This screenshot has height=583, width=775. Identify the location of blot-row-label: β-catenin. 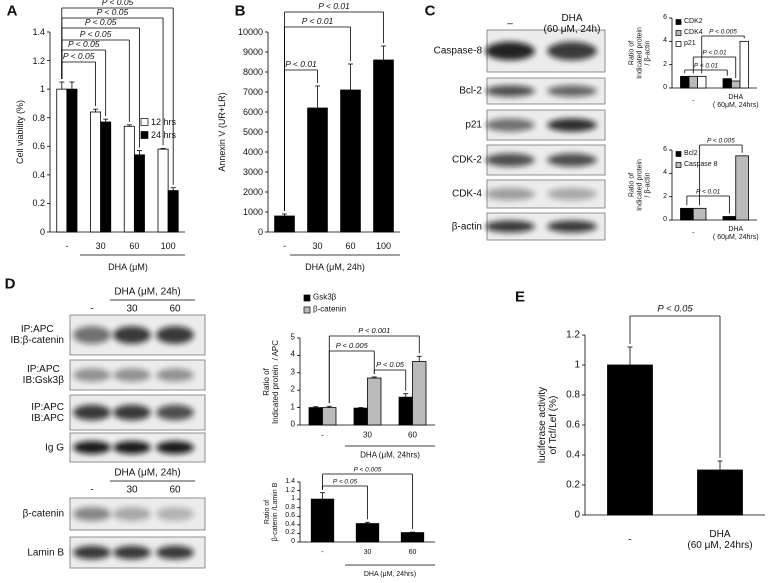
(43, 514).